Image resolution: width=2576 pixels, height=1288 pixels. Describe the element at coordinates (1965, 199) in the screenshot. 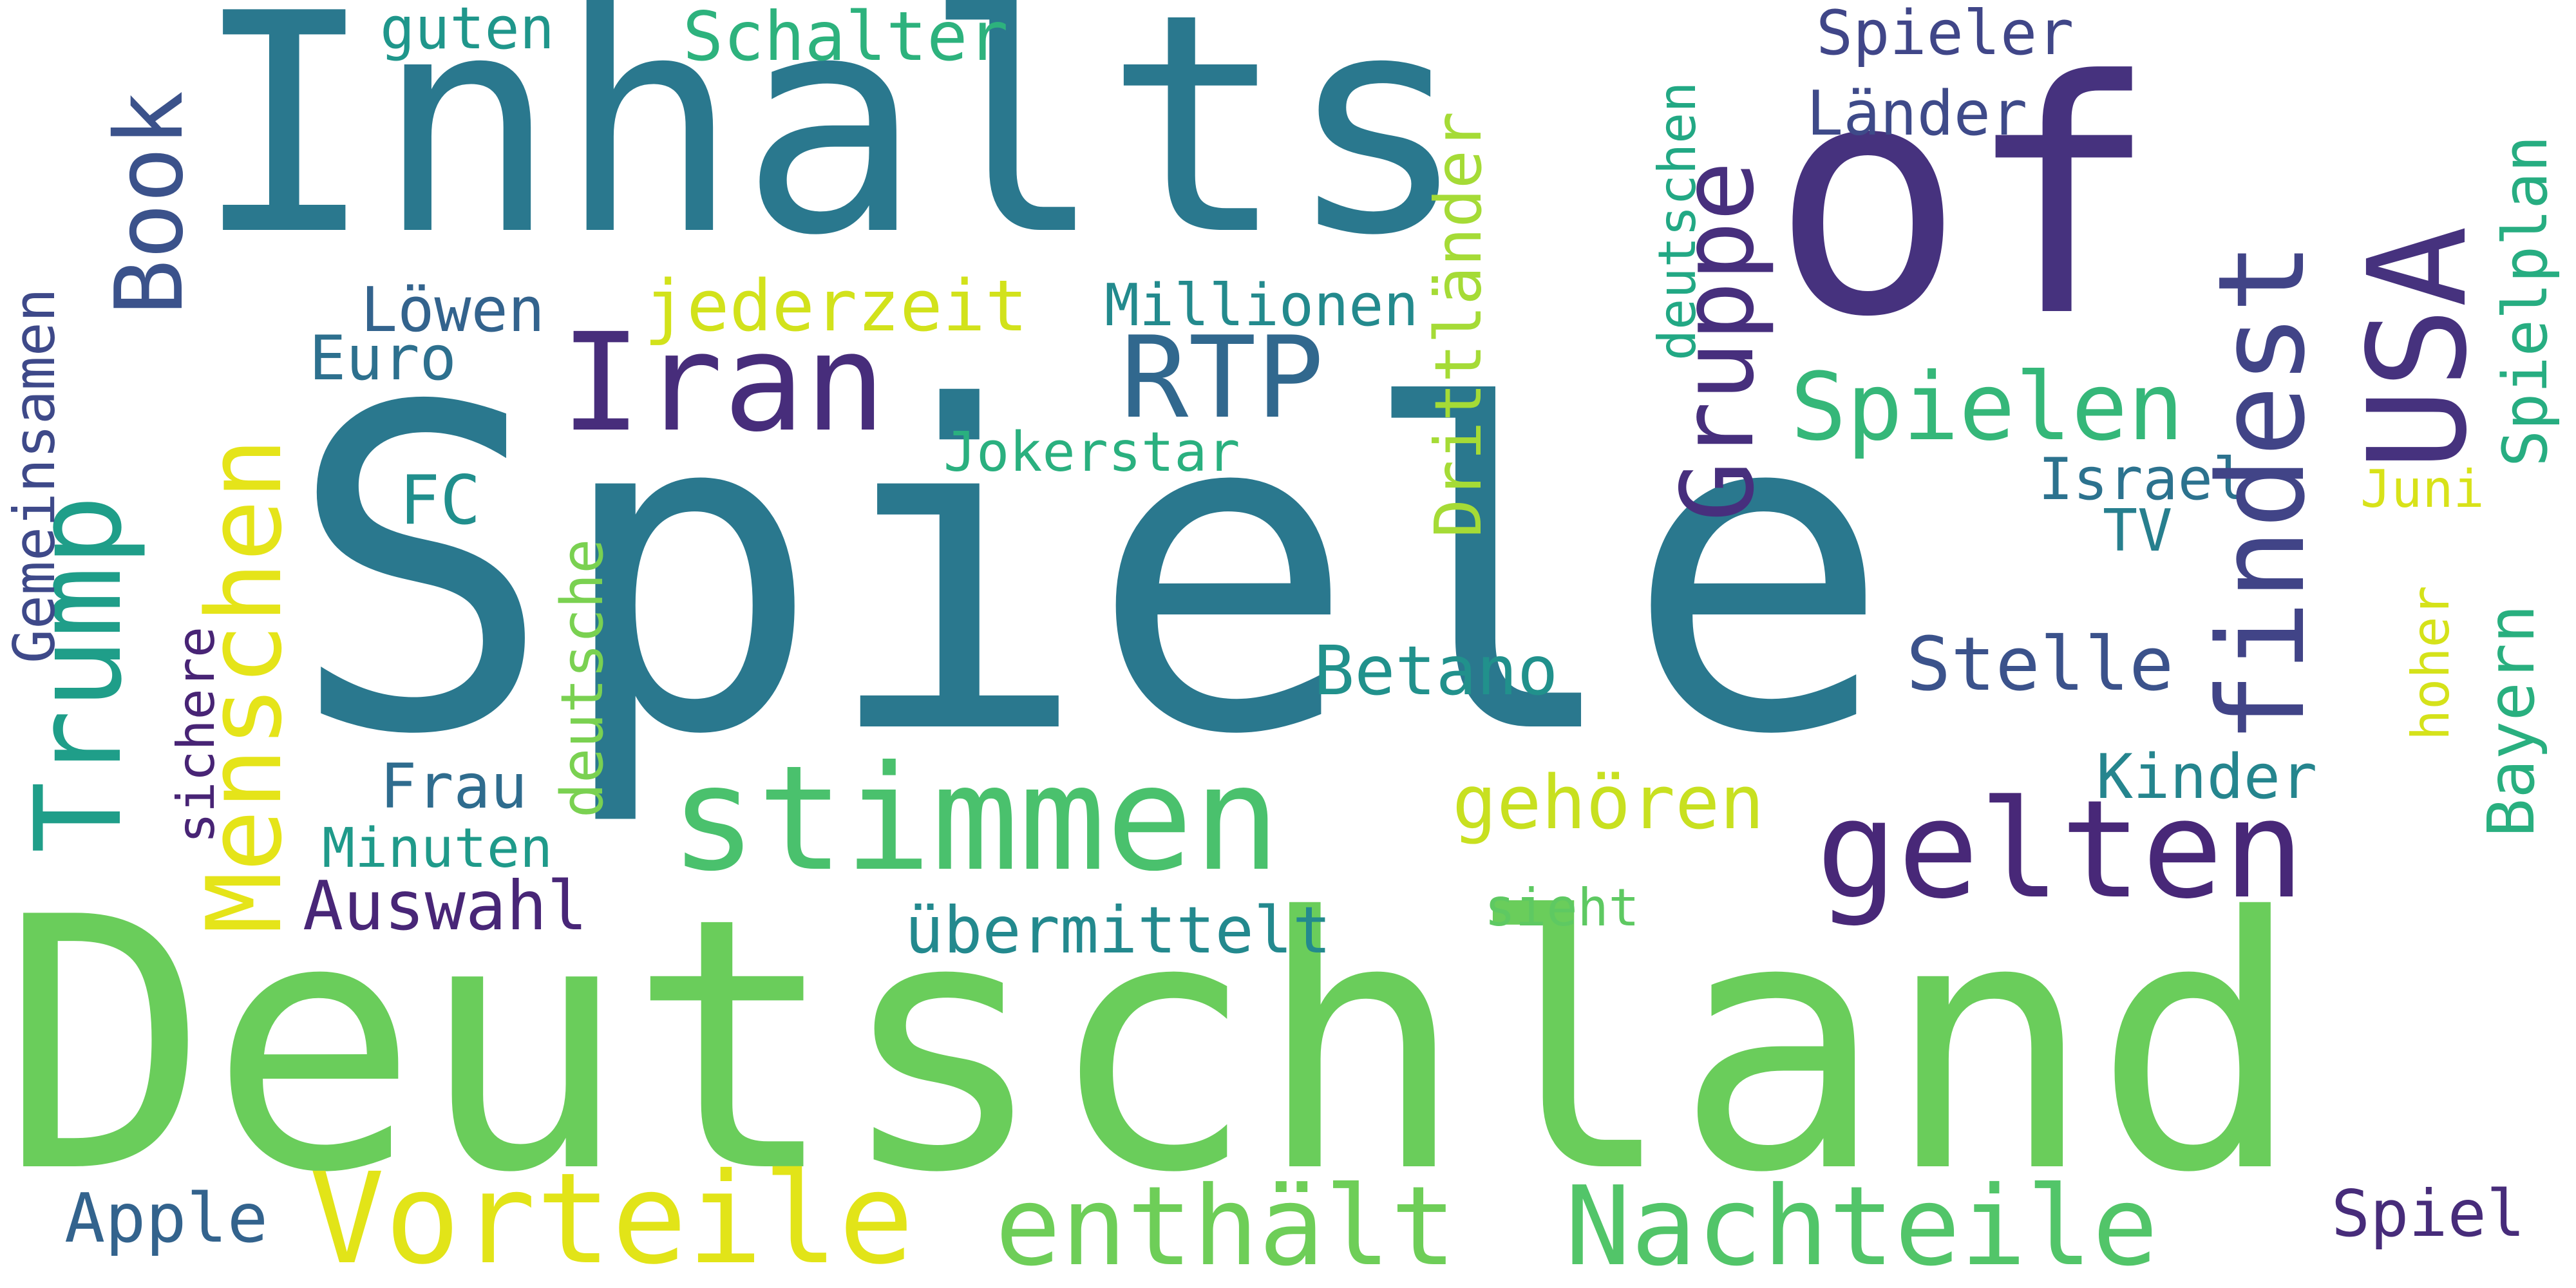

I see `word-of: of` at that location.